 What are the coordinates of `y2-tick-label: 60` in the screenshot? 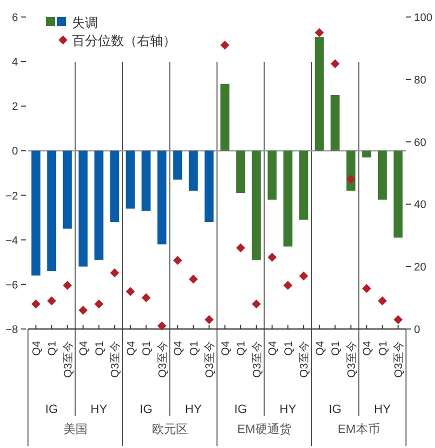 It's located at (420, 142).